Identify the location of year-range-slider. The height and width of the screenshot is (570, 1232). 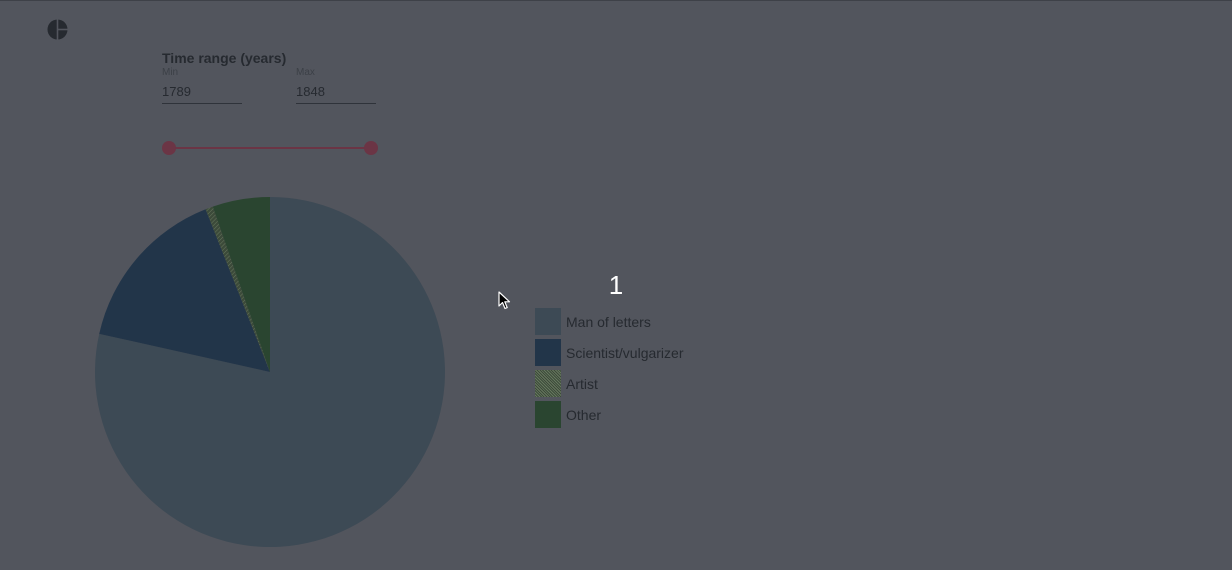
(270, 148).